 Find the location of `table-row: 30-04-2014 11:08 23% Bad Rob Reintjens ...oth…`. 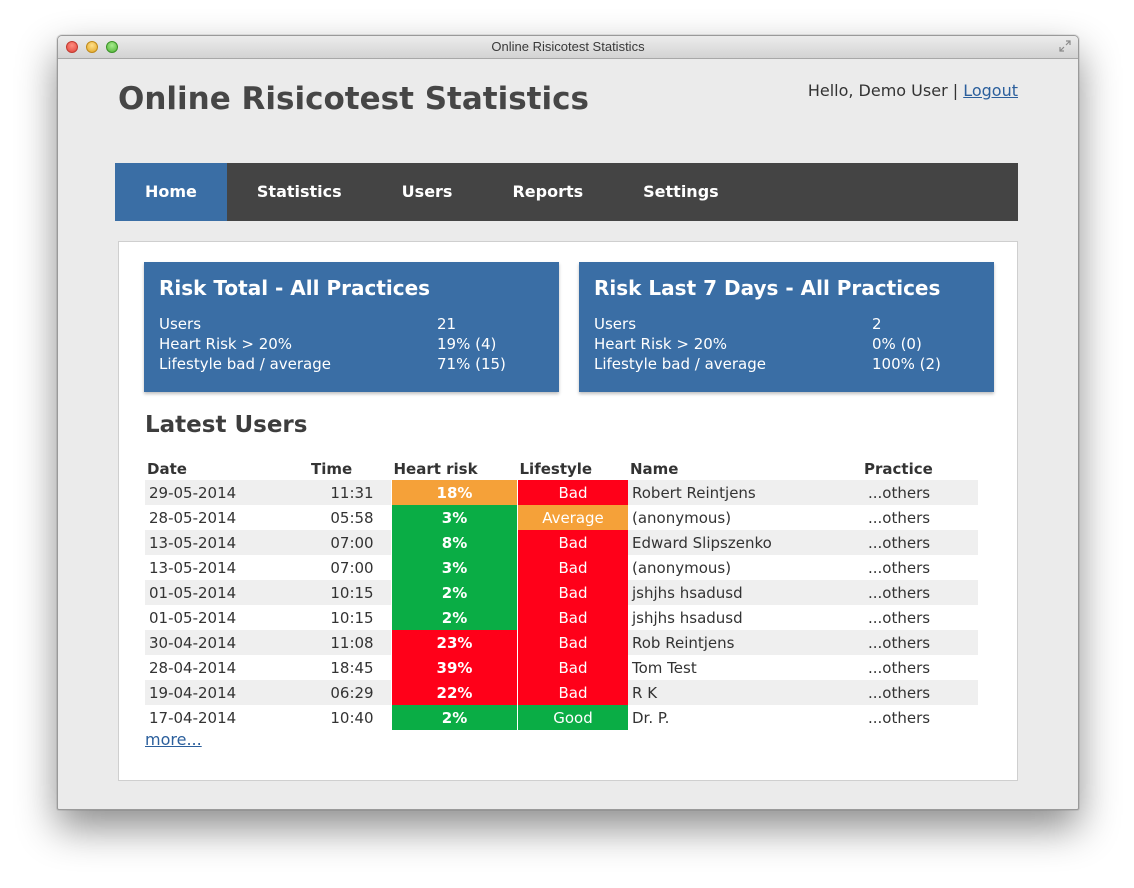

table-row: 30-04-2014 11:08 23% Bad Rob Reintjens ...oth… is located at coordinates (561, 642).